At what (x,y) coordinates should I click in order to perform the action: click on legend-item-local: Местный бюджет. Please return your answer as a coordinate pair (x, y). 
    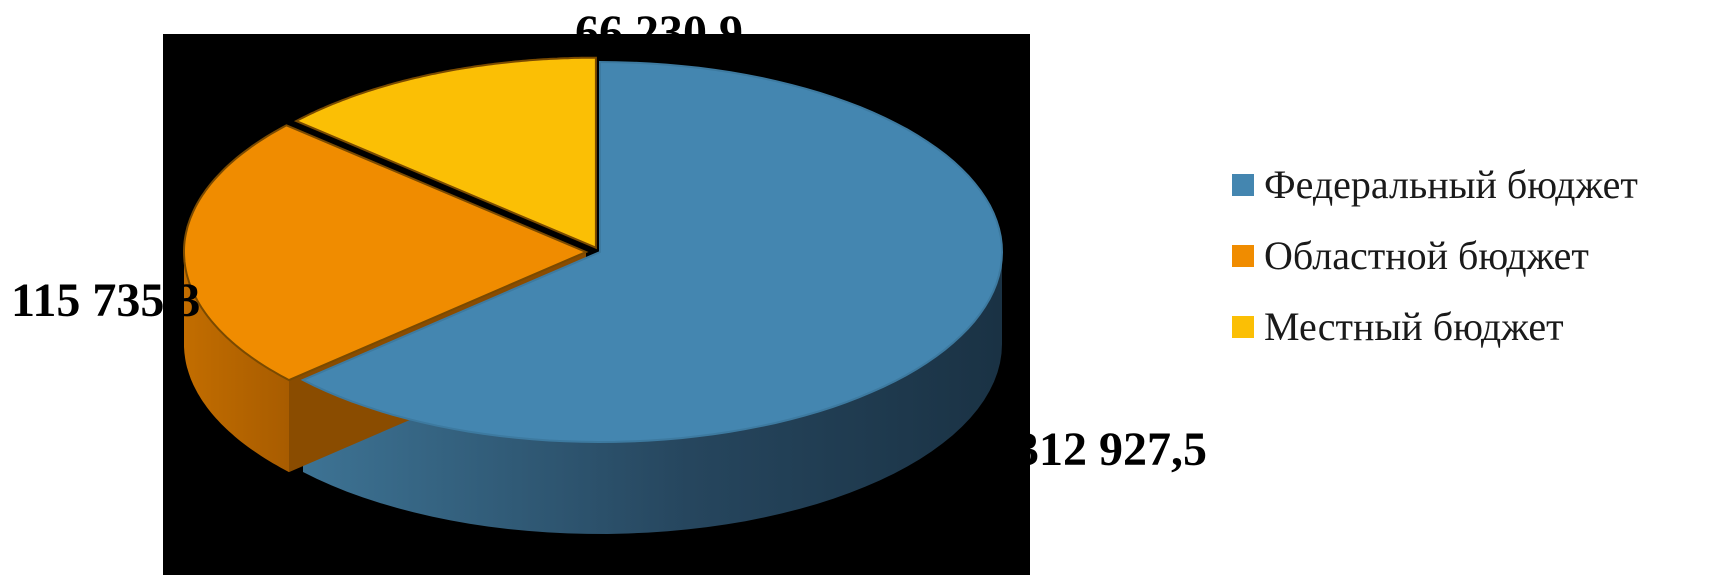
    Looking at the image, I should click on (1435, 327).